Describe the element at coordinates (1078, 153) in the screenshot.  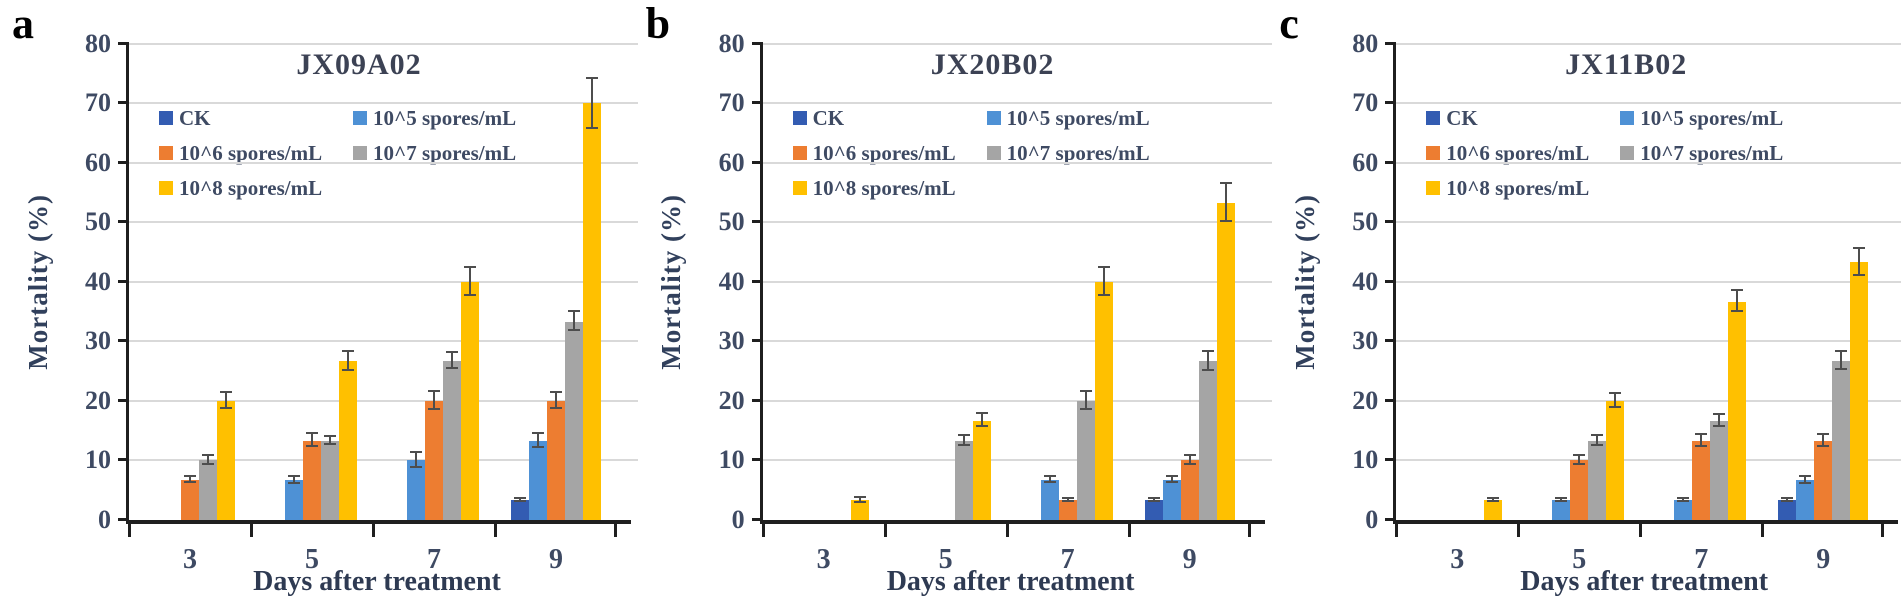
I see `legend-label: 10^7 spores/mL` at that location.